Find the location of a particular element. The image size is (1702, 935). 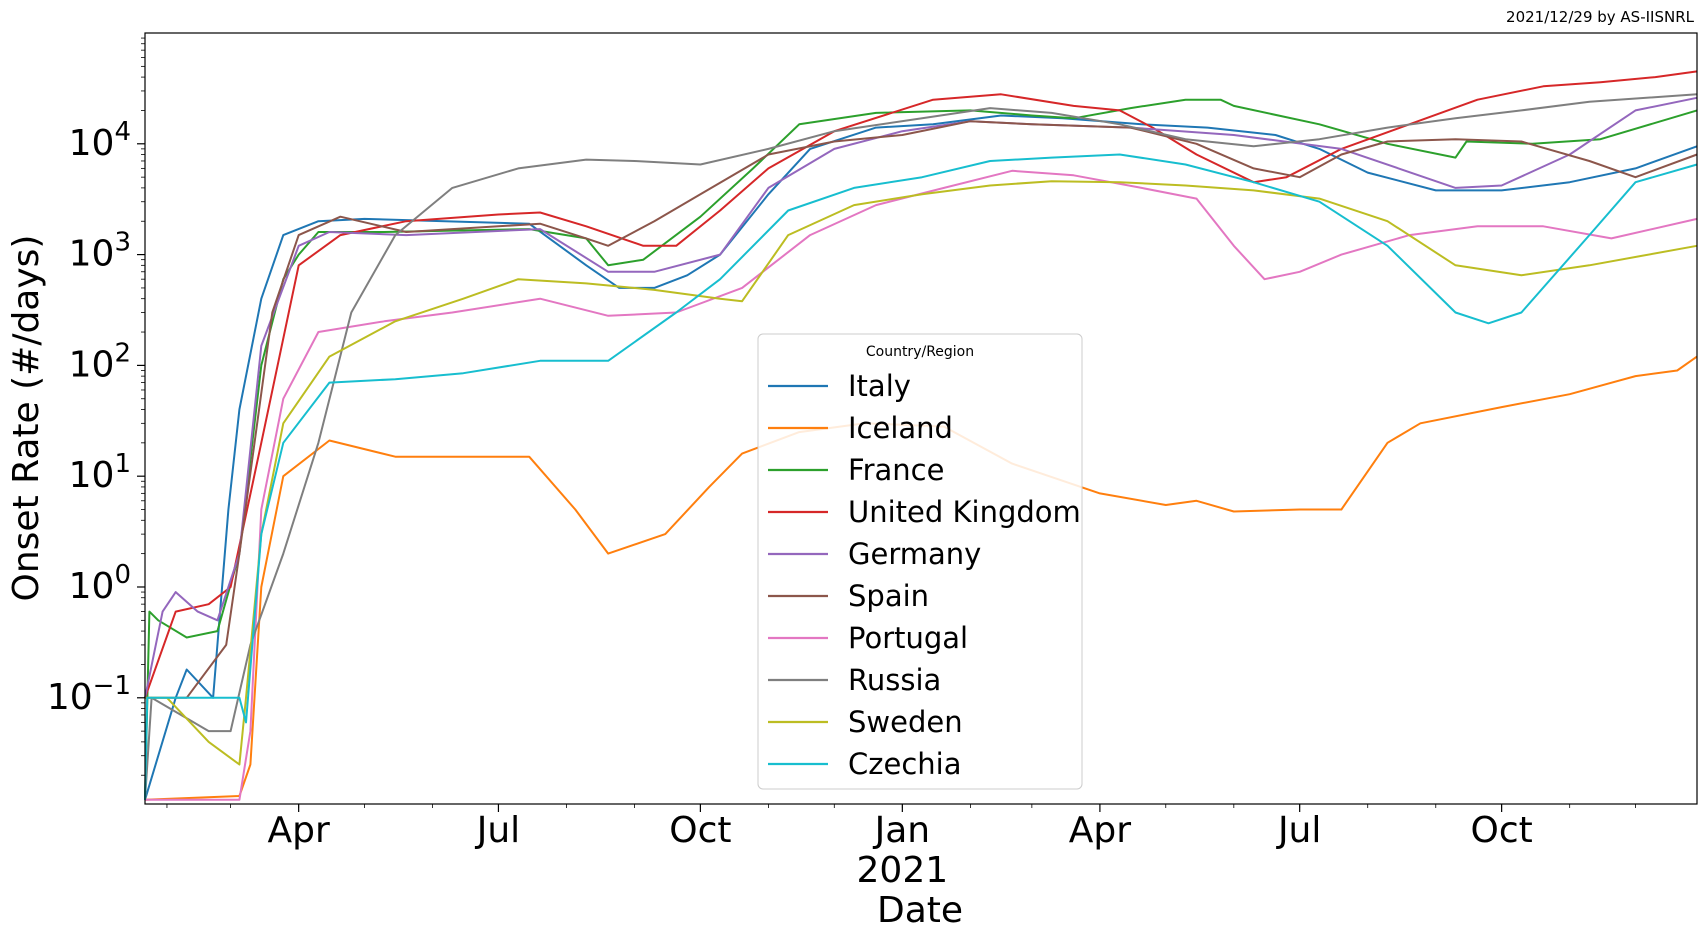

legend-label-spain: Spain is located at coordinates (888, 596).